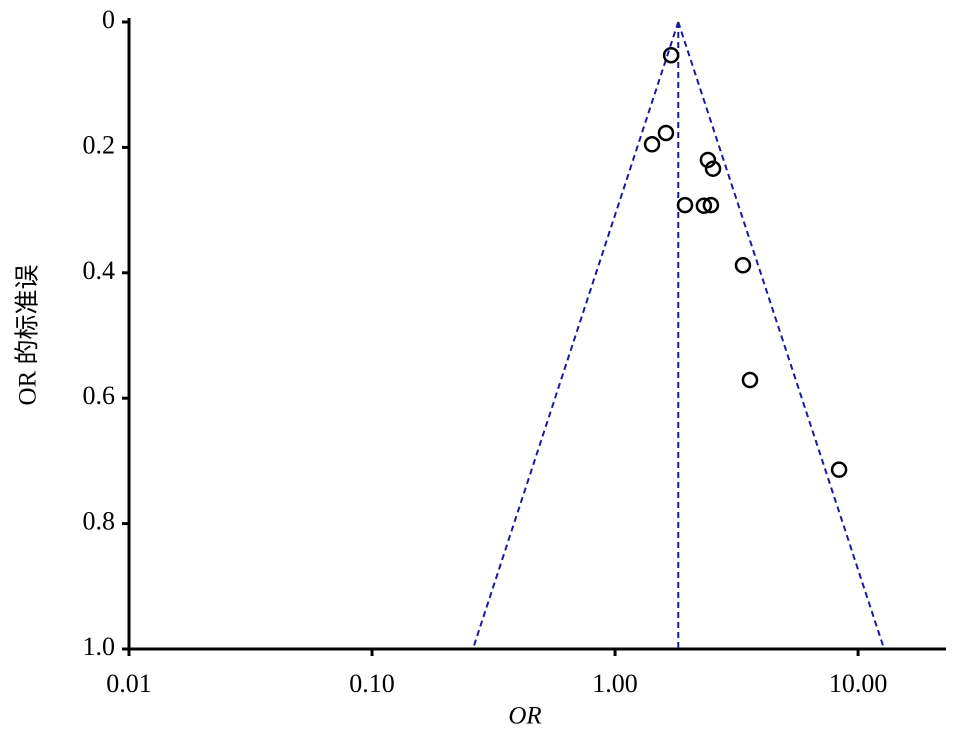 This screenshot has height=736, width=957. What do you see at coordinates (99, 270) in the screenshot?
I see `y-tick-label: 0.4` at bounding box center [99, 270].